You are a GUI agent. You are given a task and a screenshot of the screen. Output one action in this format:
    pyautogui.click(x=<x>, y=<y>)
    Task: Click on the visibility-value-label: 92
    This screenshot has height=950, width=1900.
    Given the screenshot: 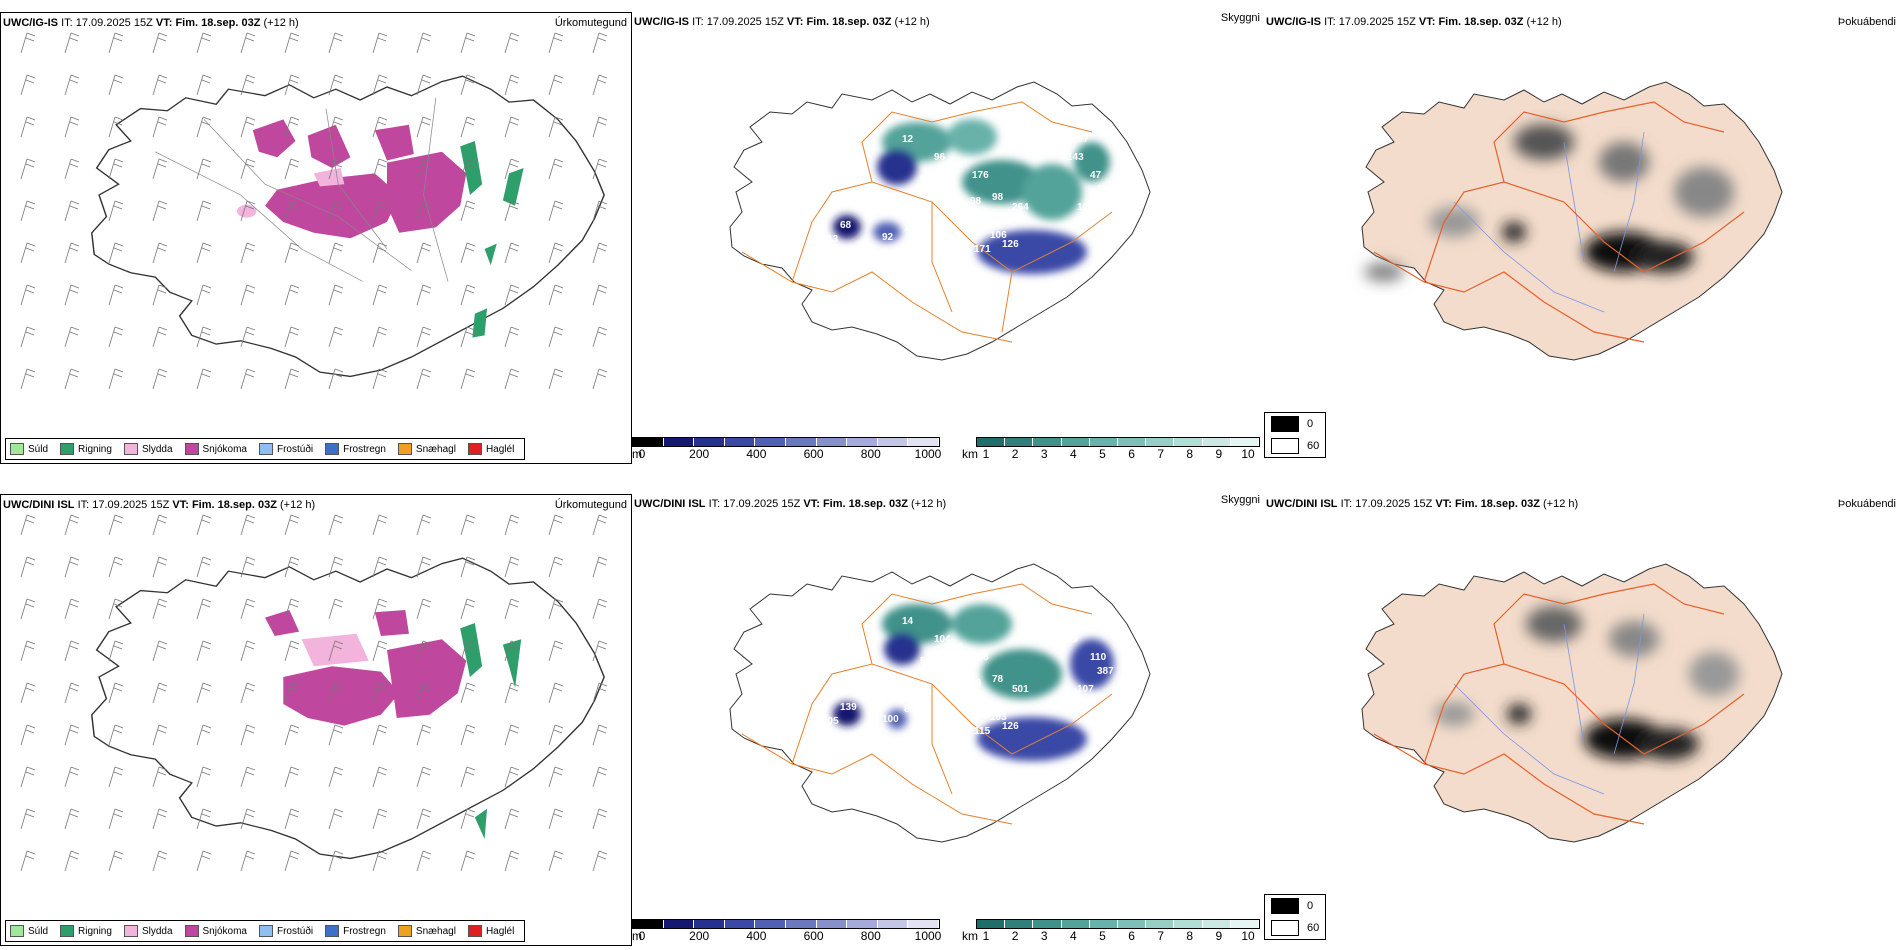 What is the action you would take?
    pyautogui.click(x=888, y=237)
    